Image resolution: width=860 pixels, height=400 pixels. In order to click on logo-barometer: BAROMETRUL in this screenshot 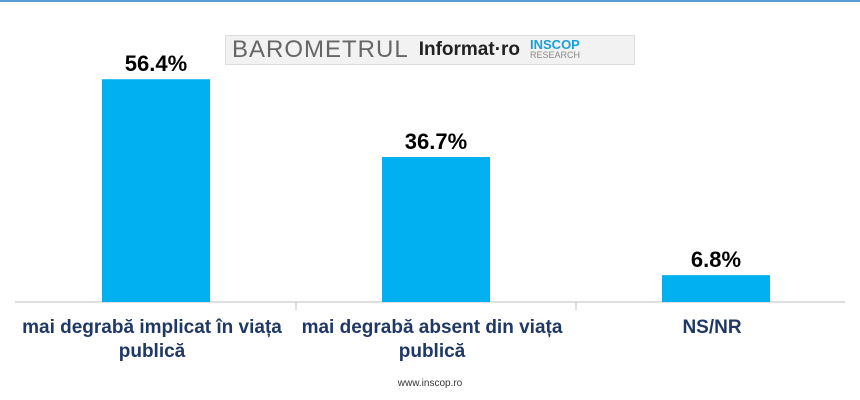, I will do `click(320, 49)`.